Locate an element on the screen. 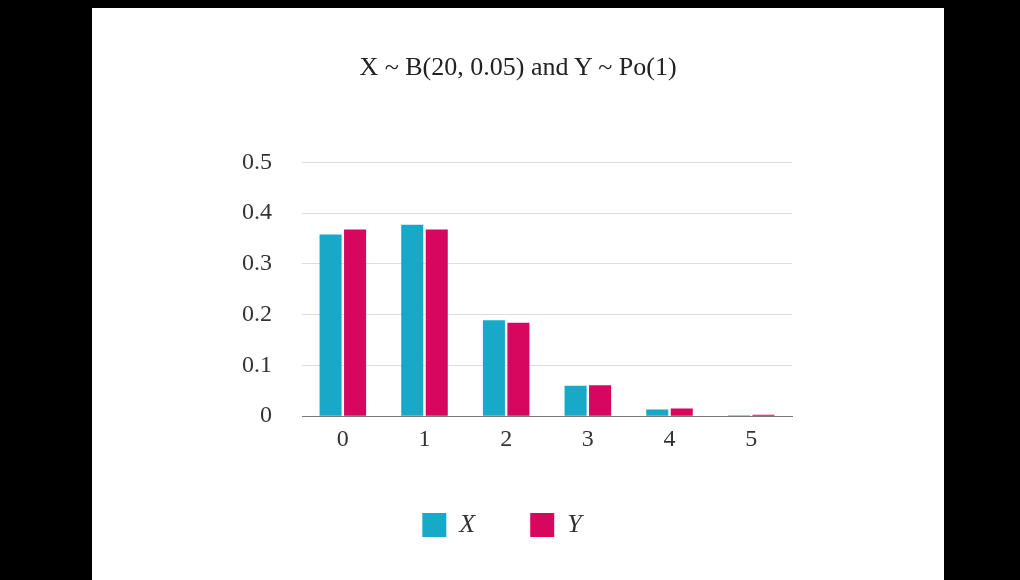 The height and width of the screenshot is (580, 1020). legend-label: X is located at coordinates (467, 523).